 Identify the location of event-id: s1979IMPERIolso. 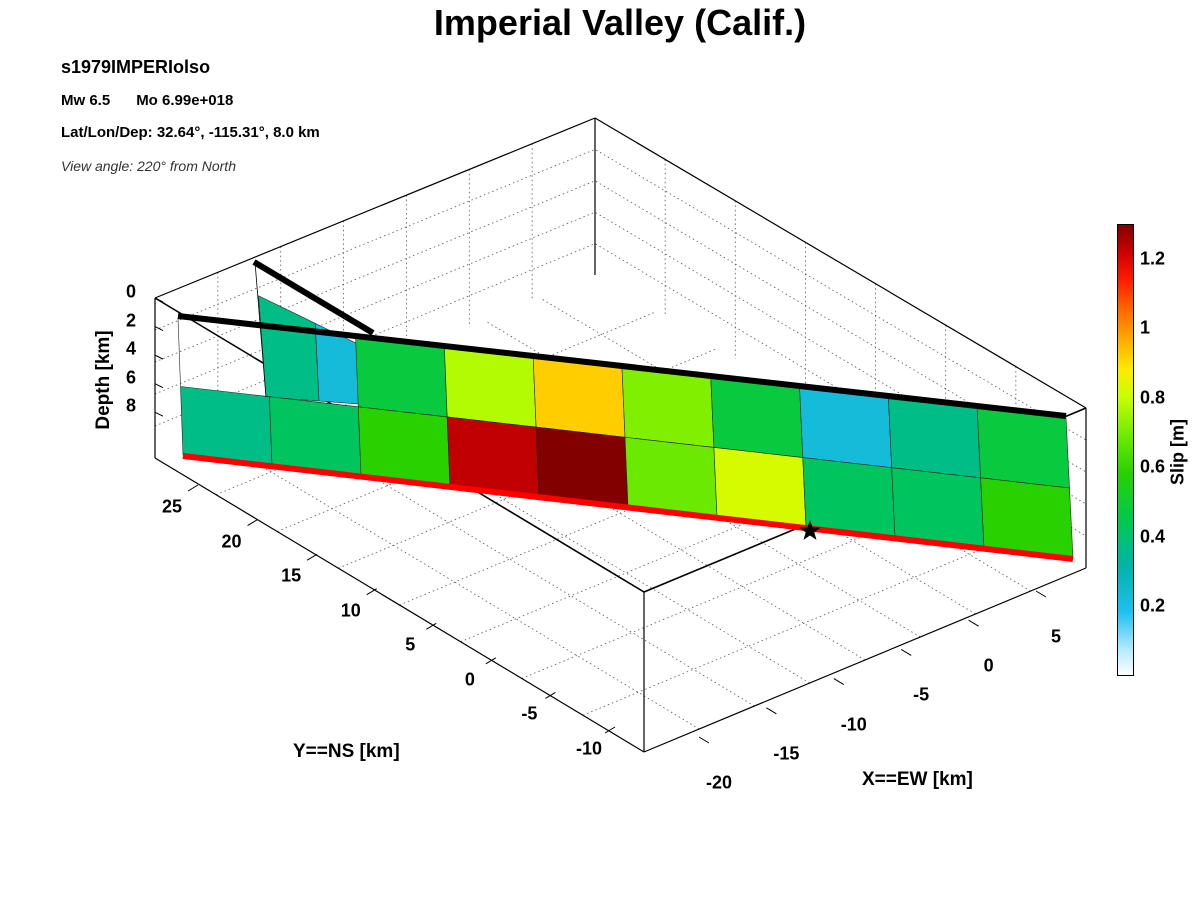
(136, 67).